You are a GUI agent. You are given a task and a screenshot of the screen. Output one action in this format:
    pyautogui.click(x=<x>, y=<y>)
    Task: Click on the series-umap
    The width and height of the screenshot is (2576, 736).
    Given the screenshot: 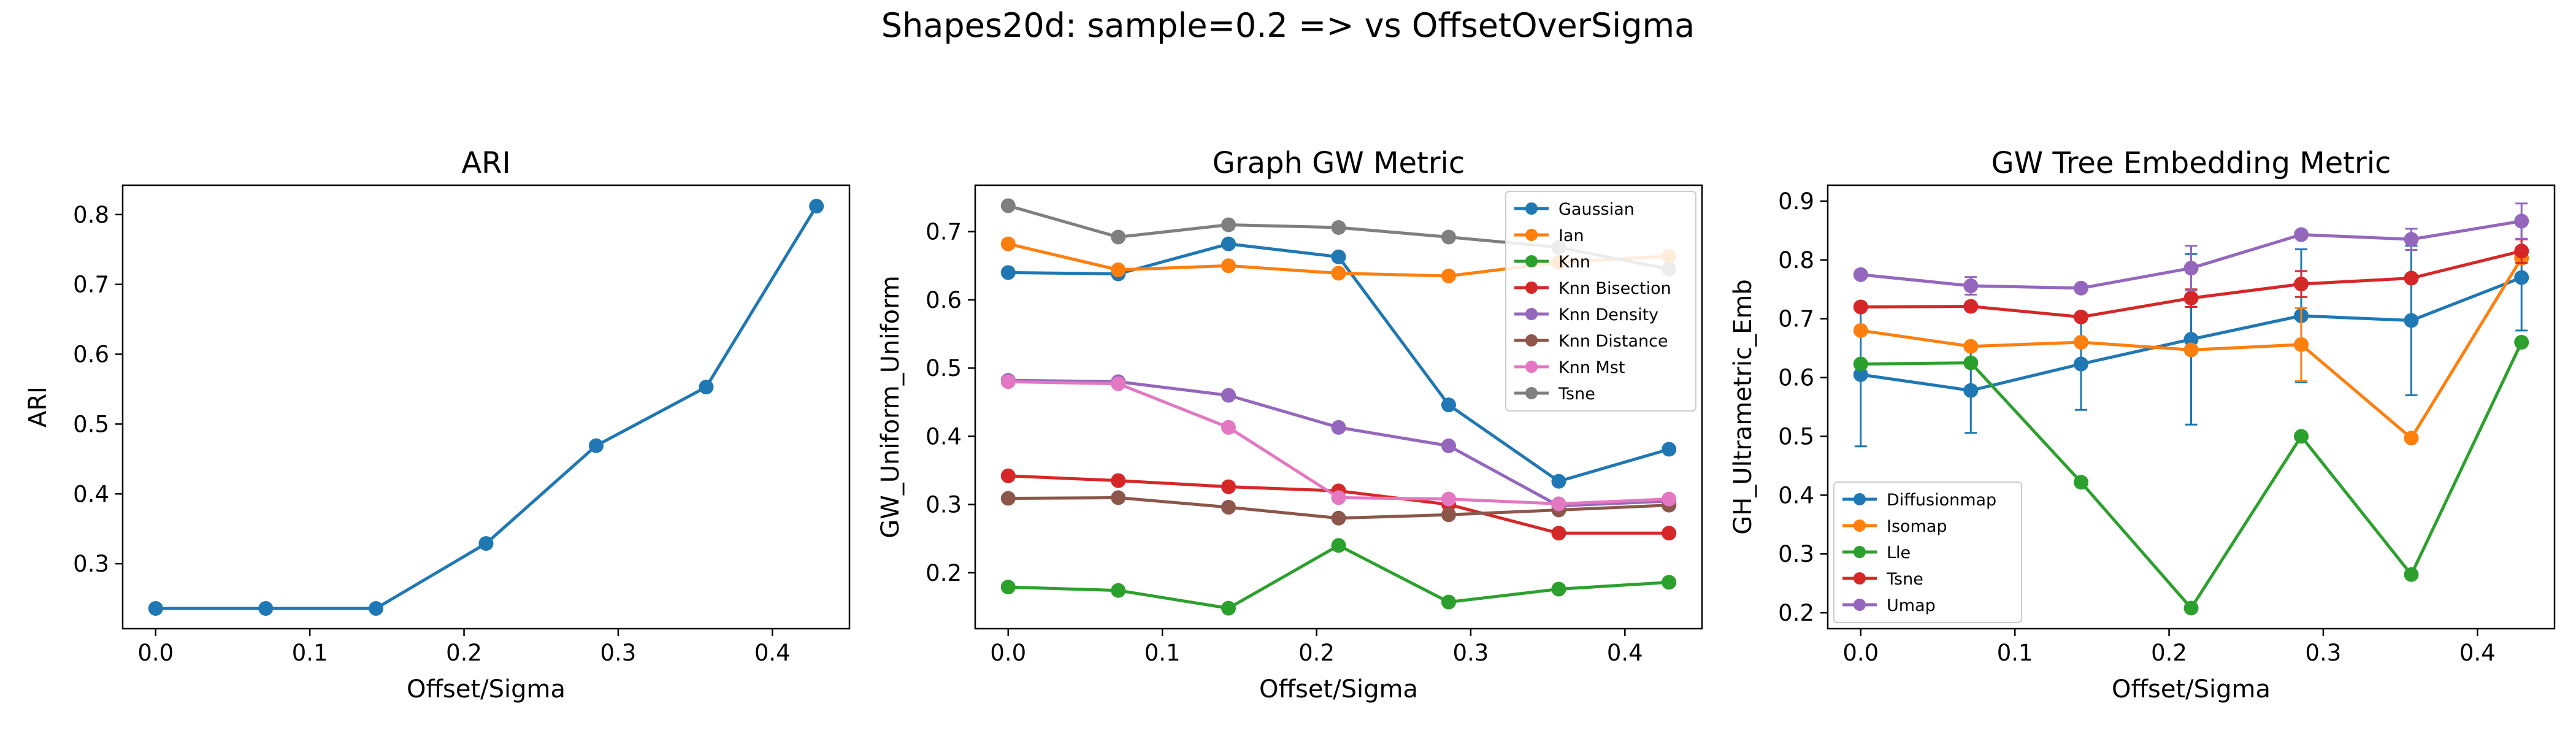 What is the action you would take?
    pyautogui.click(x=2191, y=249)
    